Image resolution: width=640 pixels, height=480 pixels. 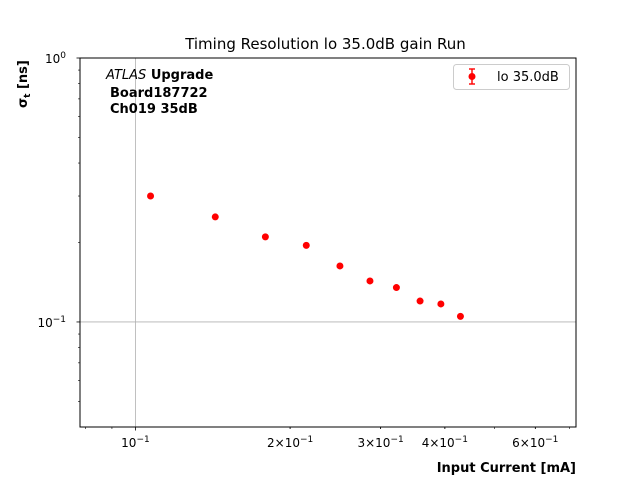 I want to click on annotation-channel: Ch019 35dB, so click(x=154, y=109).